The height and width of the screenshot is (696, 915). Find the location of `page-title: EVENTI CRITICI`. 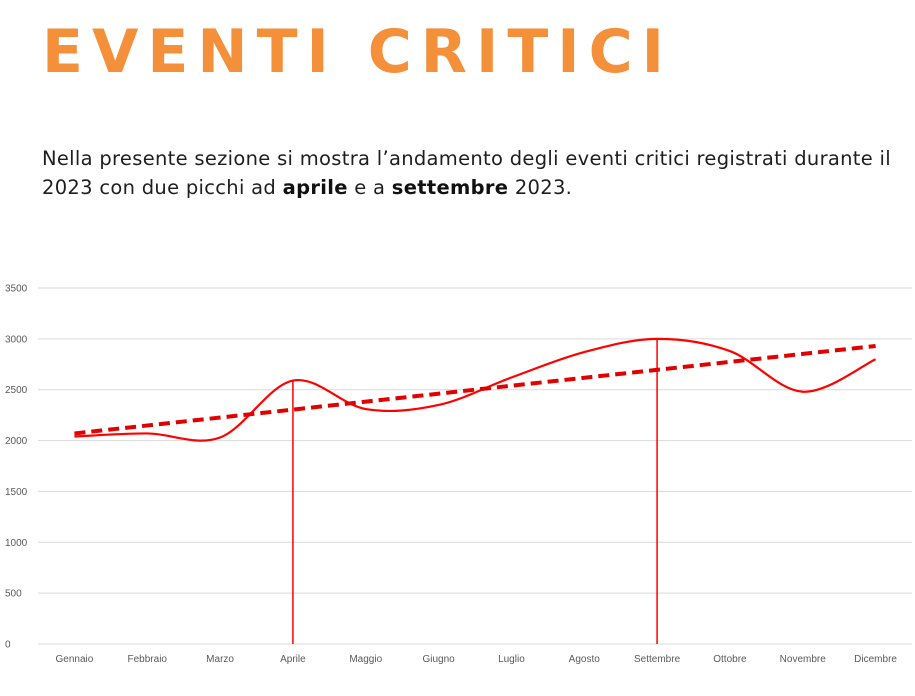

page-title: EVENTI CRITICI is located at coordinates (357, 52).